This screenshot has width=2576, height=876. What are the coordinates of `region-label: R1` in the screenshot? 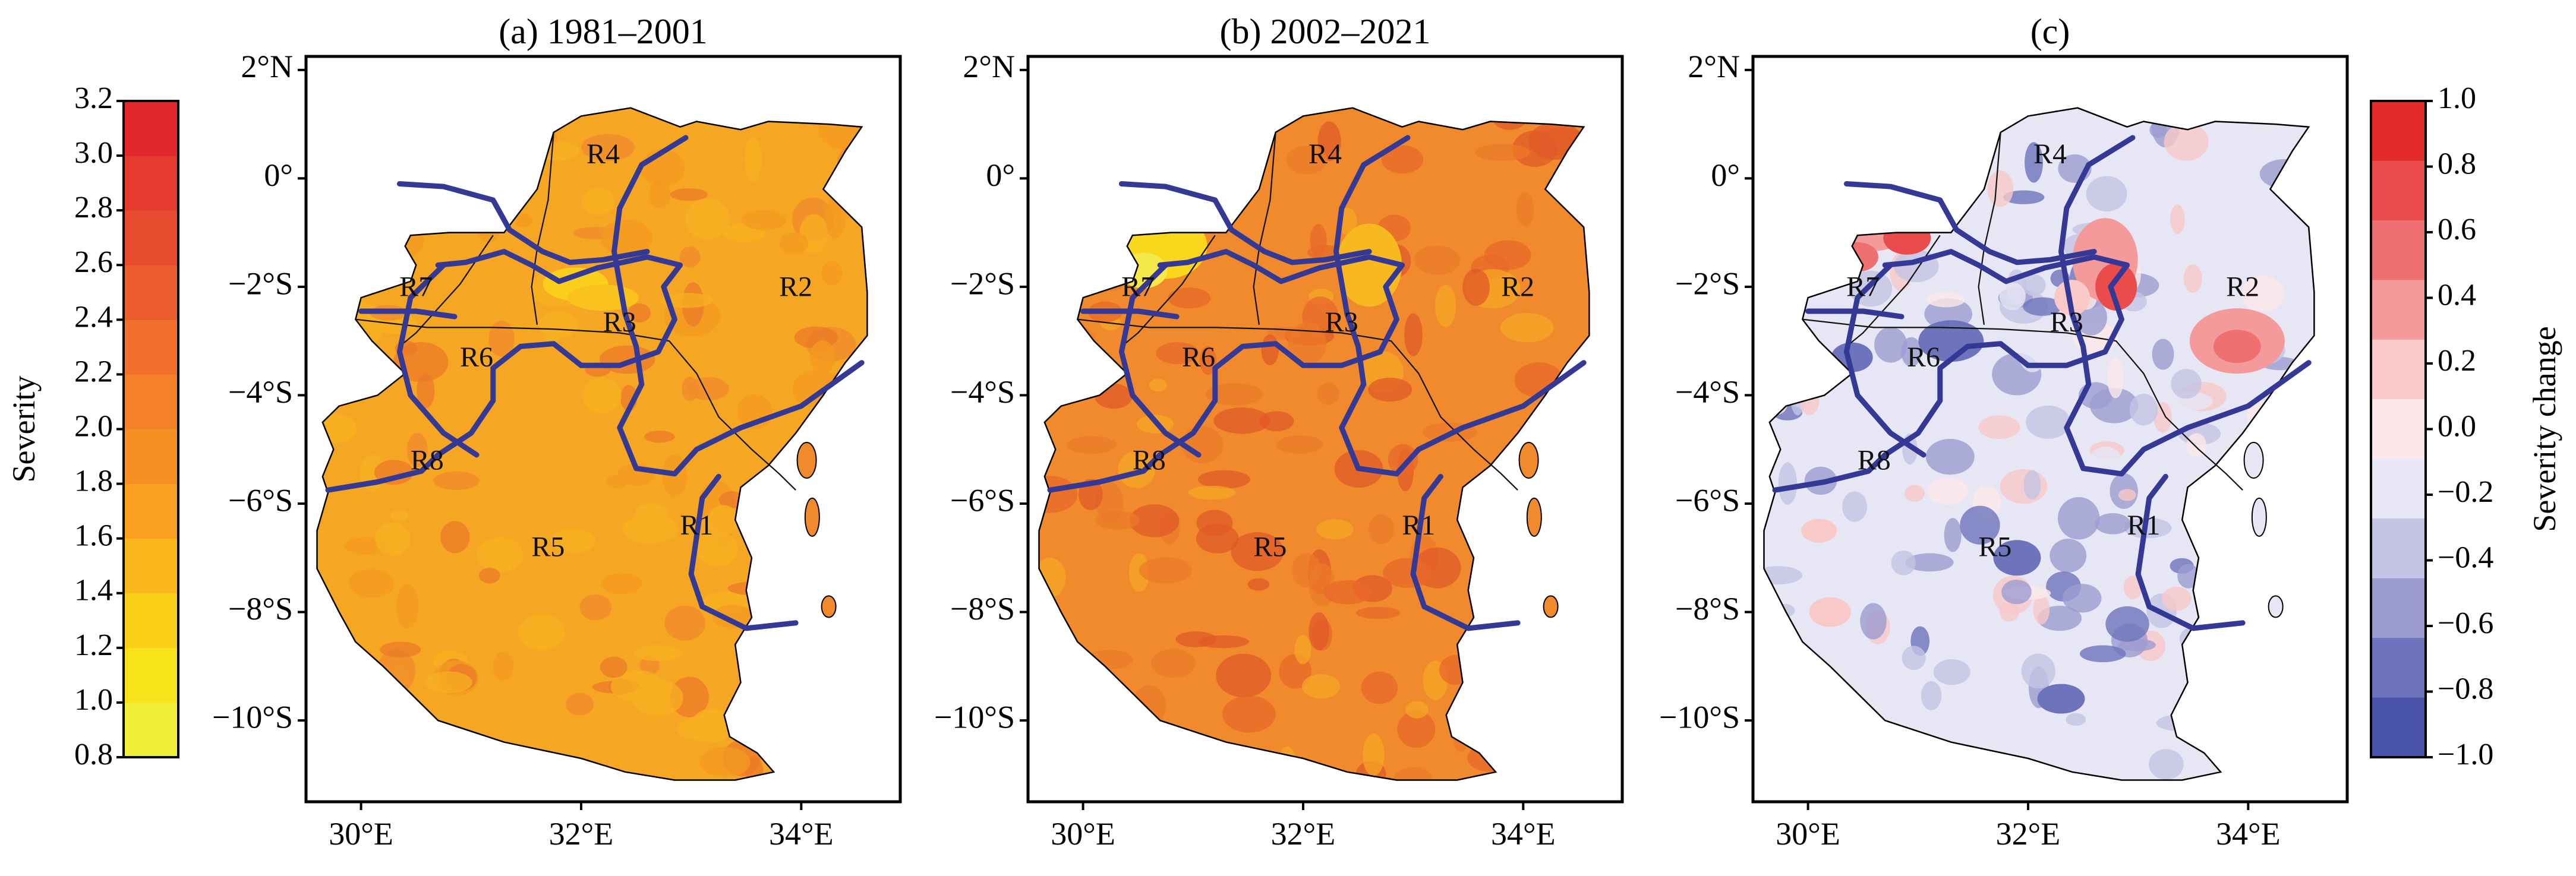 It's located at (2143, 525).